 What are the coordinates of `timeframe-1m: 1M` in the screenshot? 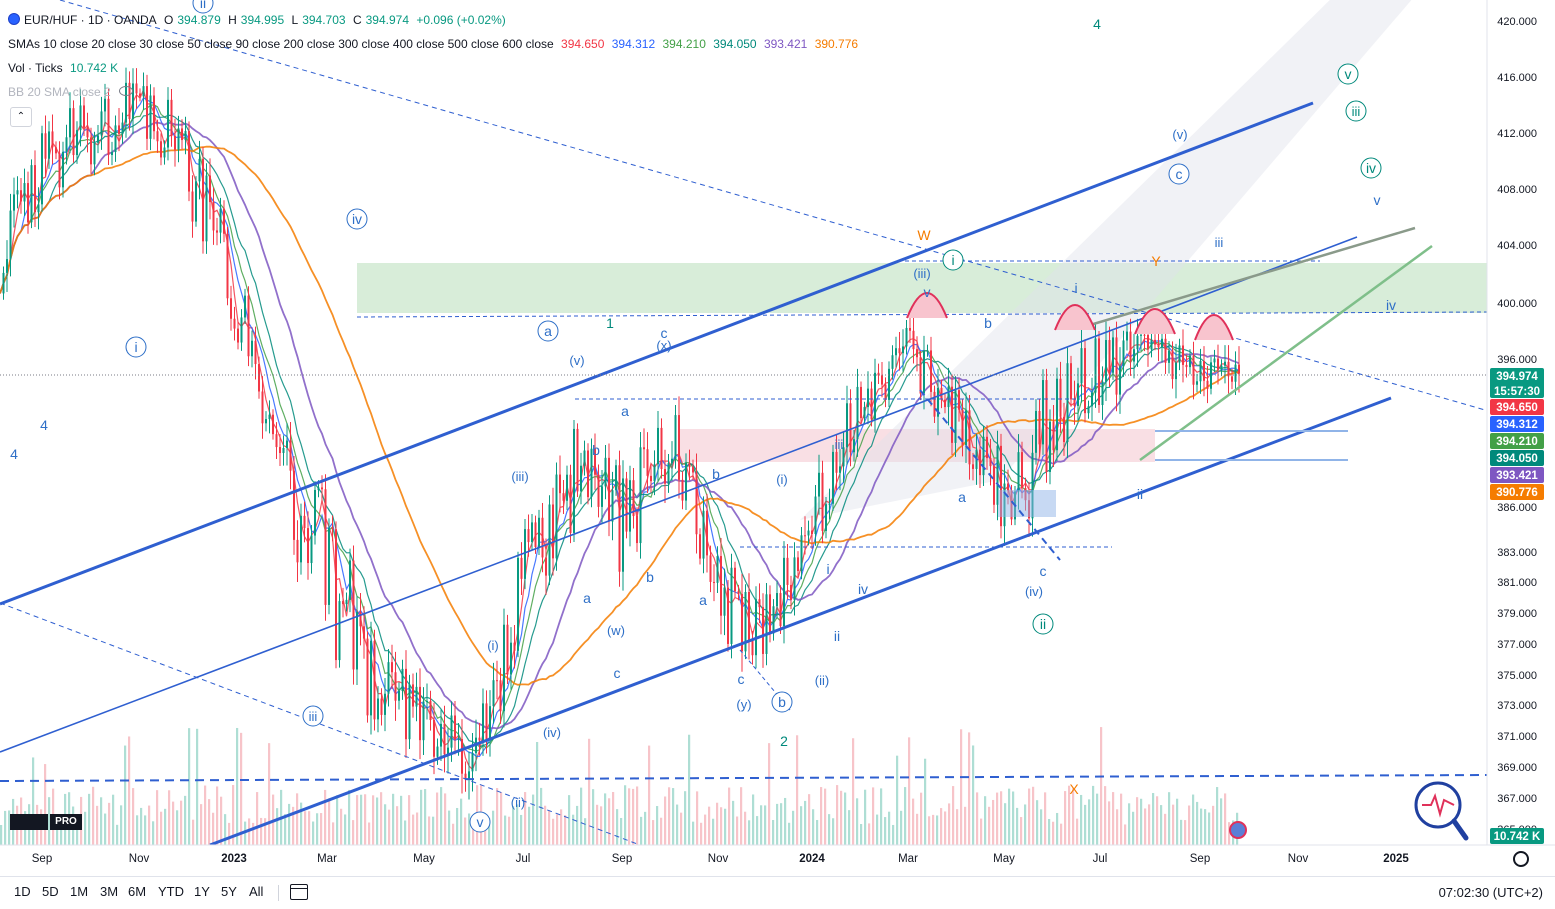 It's located at (79, 891).